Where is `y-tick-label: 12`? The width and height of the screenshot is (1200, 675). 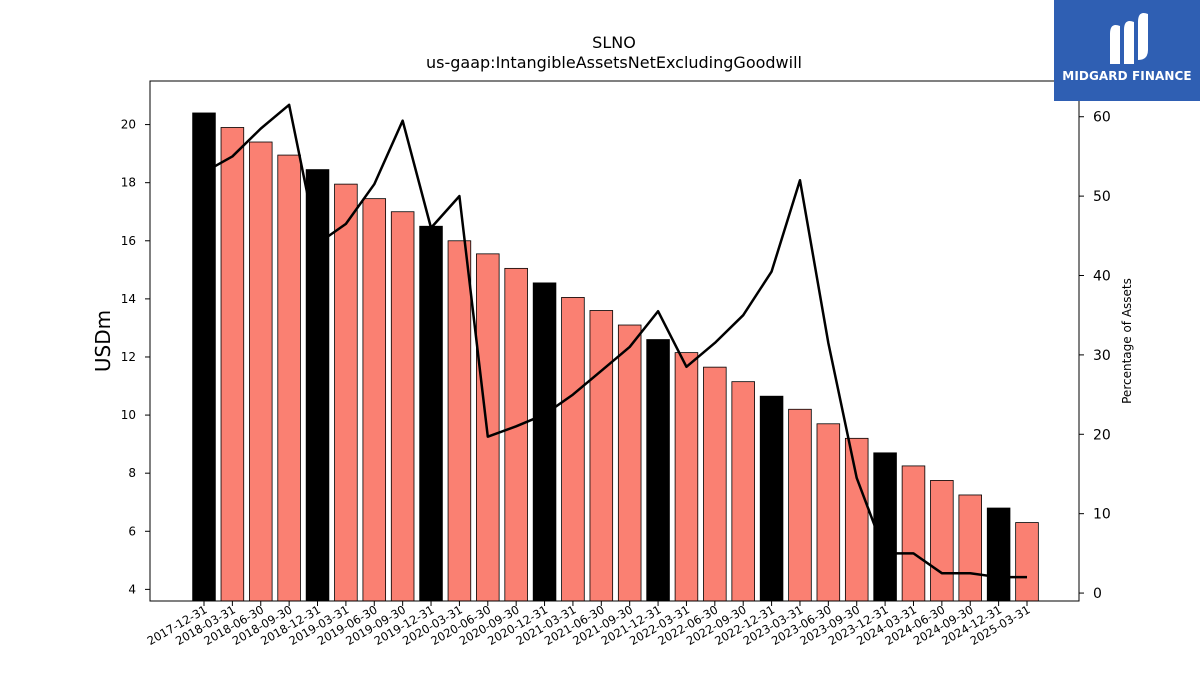 y-tick-label: 12 is located at coordinates (128, 357).